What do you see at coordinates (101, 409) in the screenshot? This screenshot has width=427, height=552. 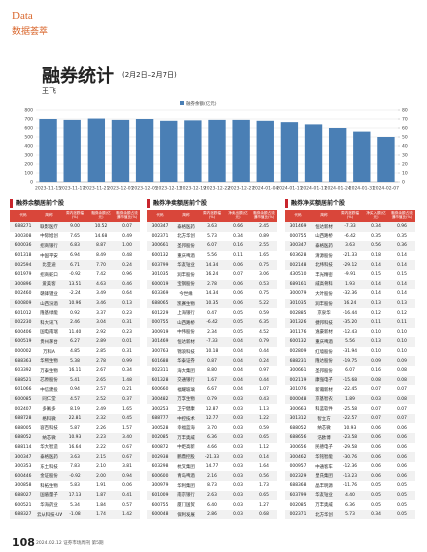 I see `table-cell: 2.49` at bounding box center [101, 409].